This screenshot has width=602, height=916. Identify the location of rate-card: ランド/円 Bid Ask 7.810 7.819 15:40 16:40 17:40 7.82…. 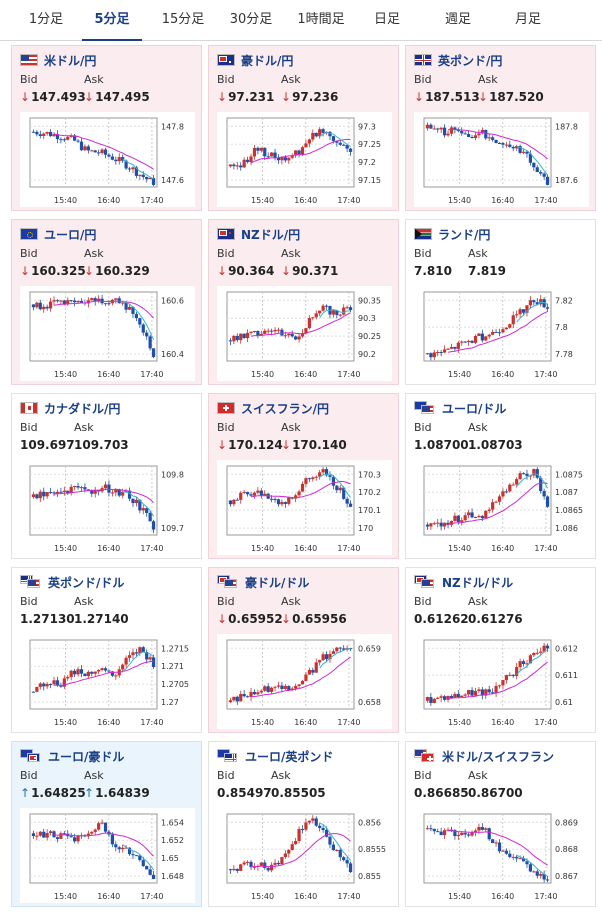
(500, 302).